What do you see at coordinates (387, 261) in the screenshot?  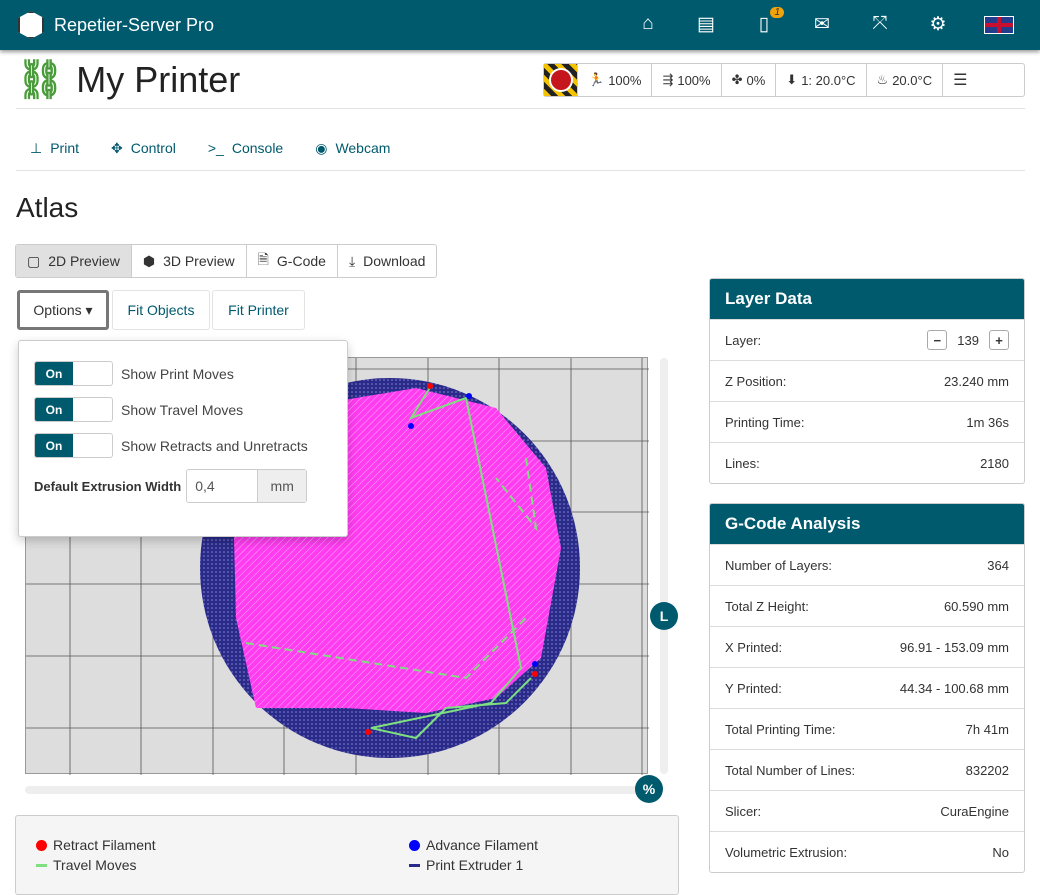 I see `tab-download: ⤓ Download` at bounding box center [387, 261].